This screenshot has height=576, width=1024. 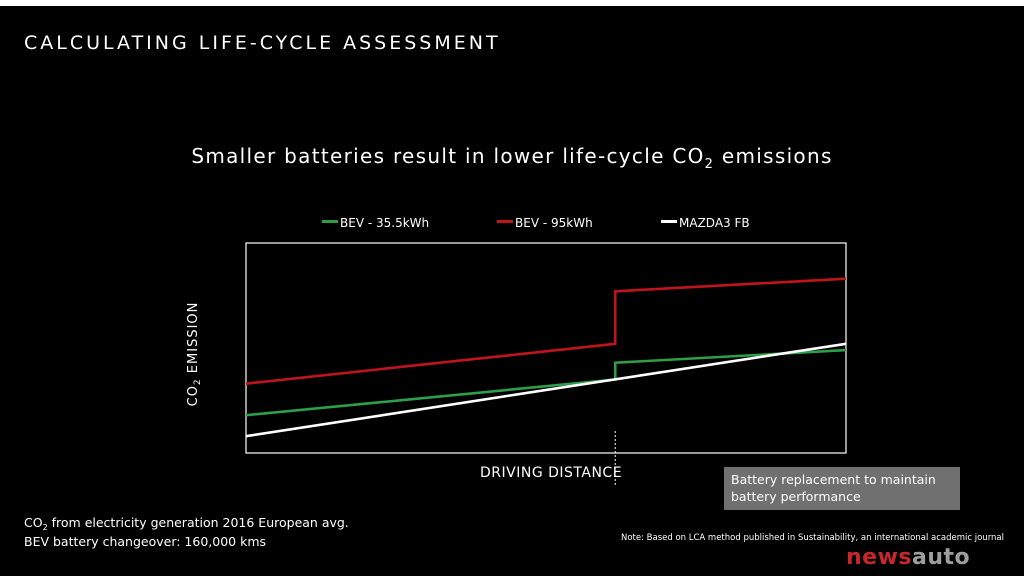 I want to click on page-title: CALCULATING LIFE-CYCLE ASSESSMENT, so click(x=262, y=43).